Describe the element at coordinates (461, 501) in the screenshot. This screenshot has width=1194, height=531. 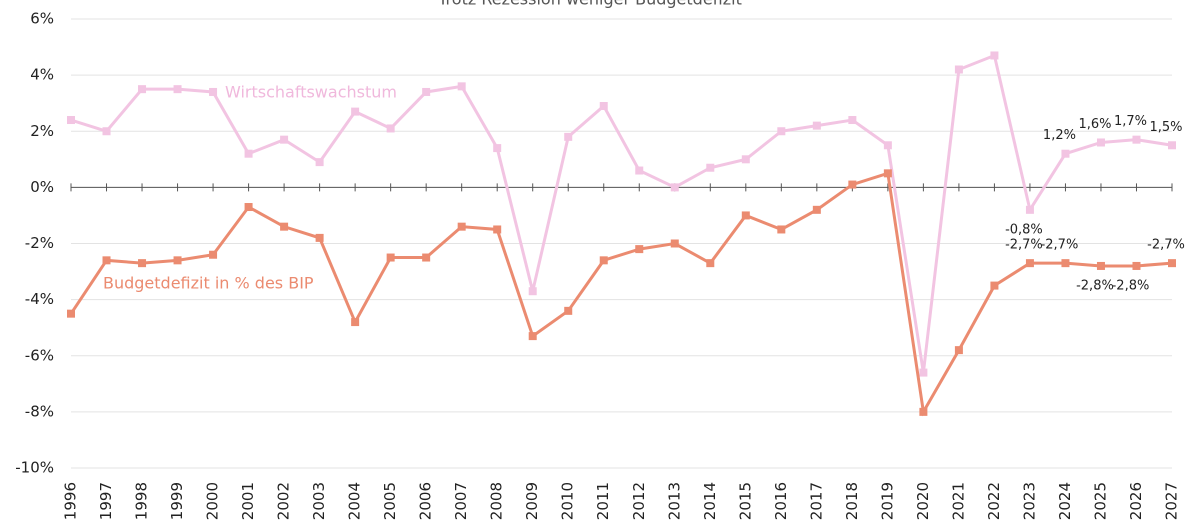
I see `x-tick-label: 2007` at that location.